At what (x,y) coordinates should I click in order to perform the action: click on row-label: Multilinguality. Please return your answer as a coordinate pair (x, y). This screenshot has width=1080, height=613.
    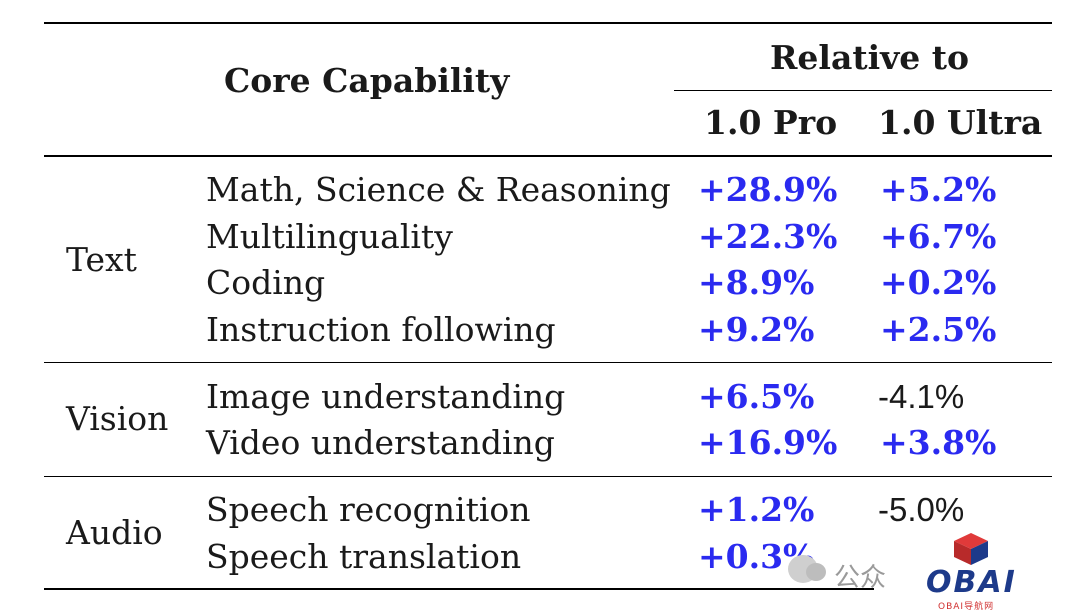
    Looking at the image, I should click on (329, 236).